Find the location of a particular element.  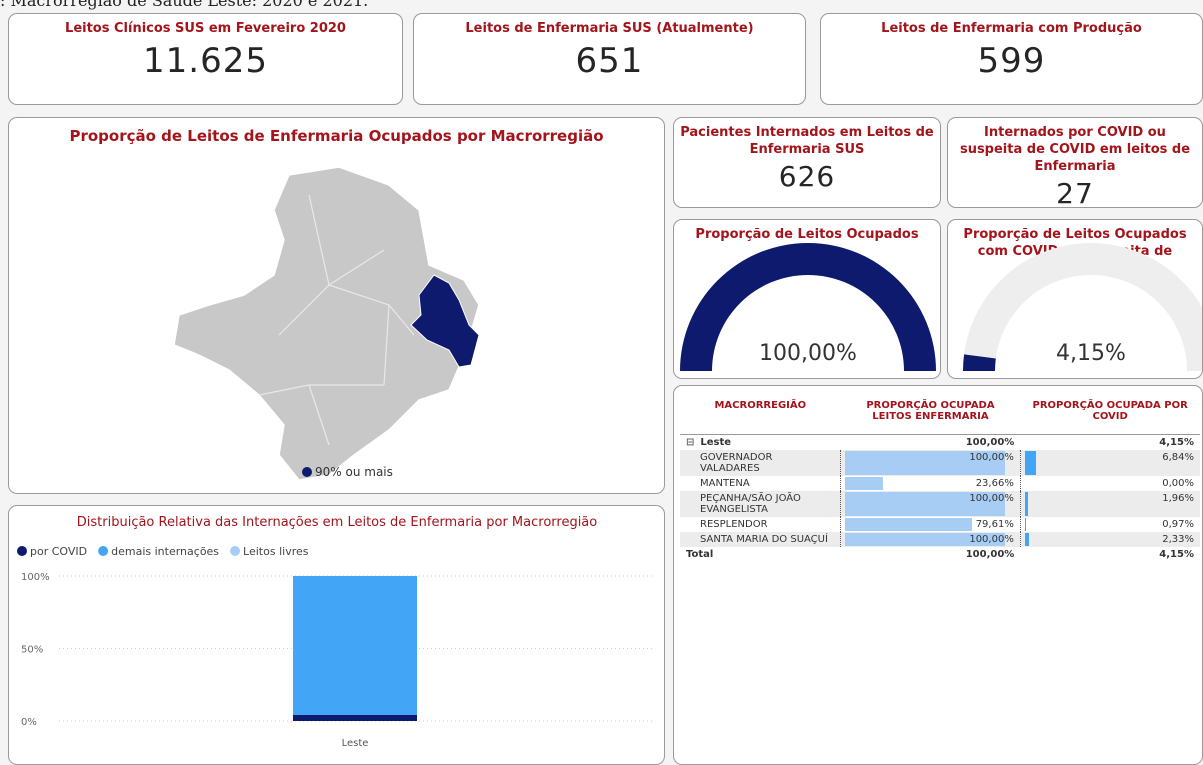

row-label: MANTENA is located at coordinates (725, 483).